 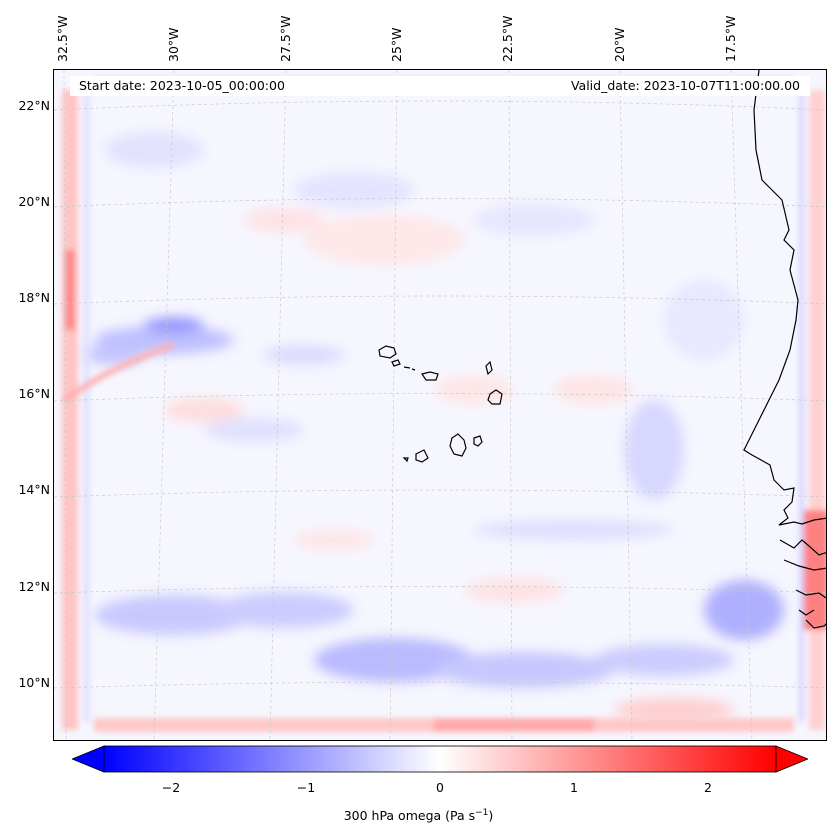 I want to click on lat-tick-label: 22°N, so click(x=34, y=105).